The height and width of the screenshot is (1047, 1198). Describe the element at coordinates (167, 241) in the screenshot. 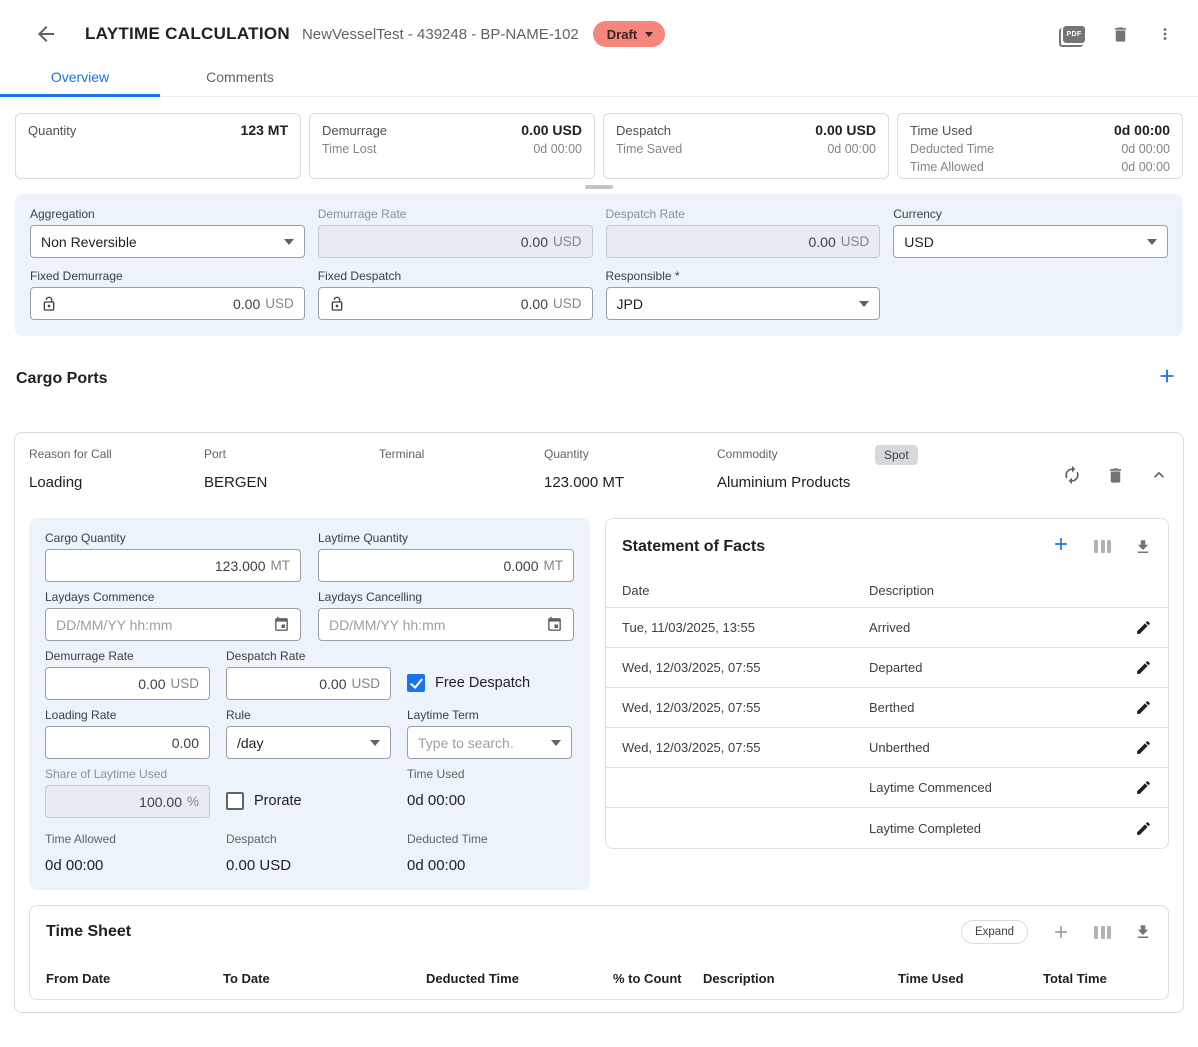

I see `aggregation-select: Non Reversible` at that location.